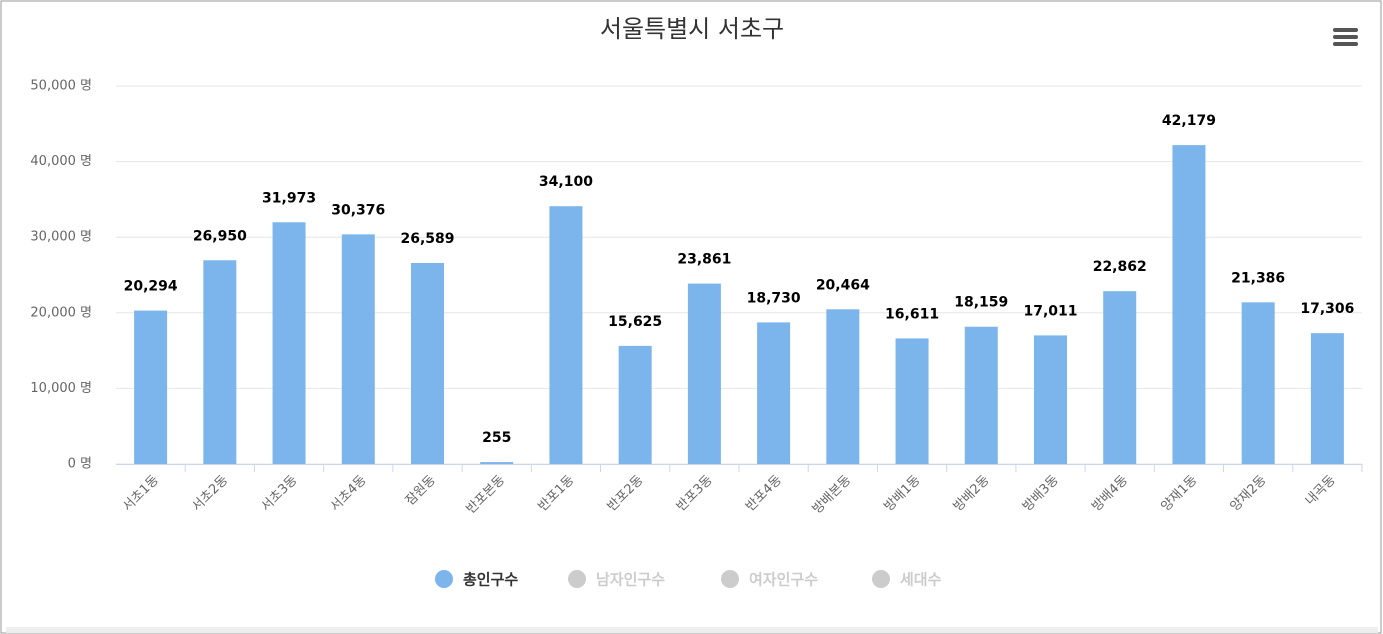 The height and width of the screenshot is (634, 1383). What do you see at coordinates (61, 86) in the screenshot?
I see `y-tick-label: 50,000 명` at bounding box center [61, 86].